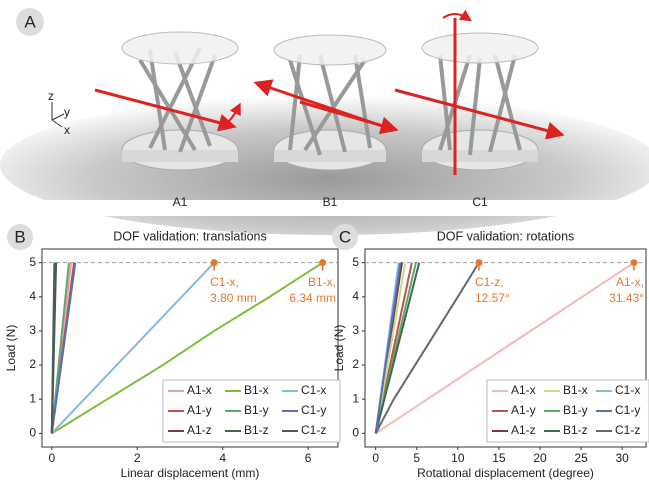  I want to click on annotation-text: 3.80 mm, so click(233, 298).